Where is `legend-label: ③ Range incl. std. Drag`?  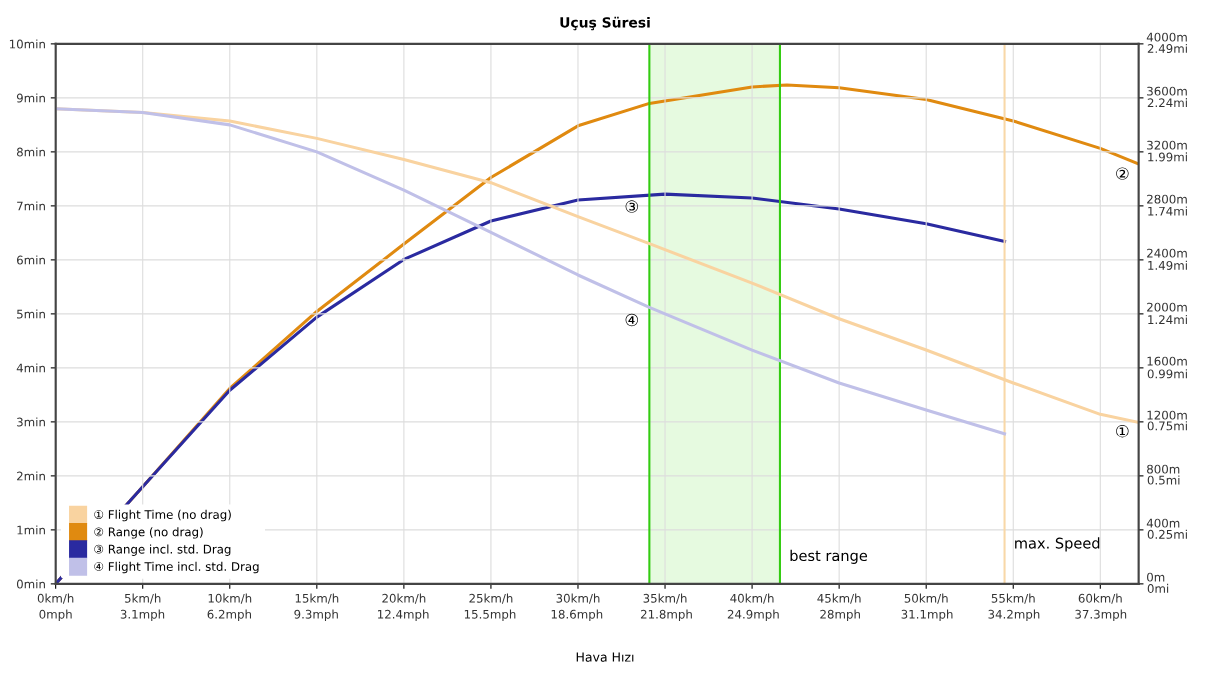 legend-label: ③ Range incl. std. Drag is located at coordinates (162, 550).